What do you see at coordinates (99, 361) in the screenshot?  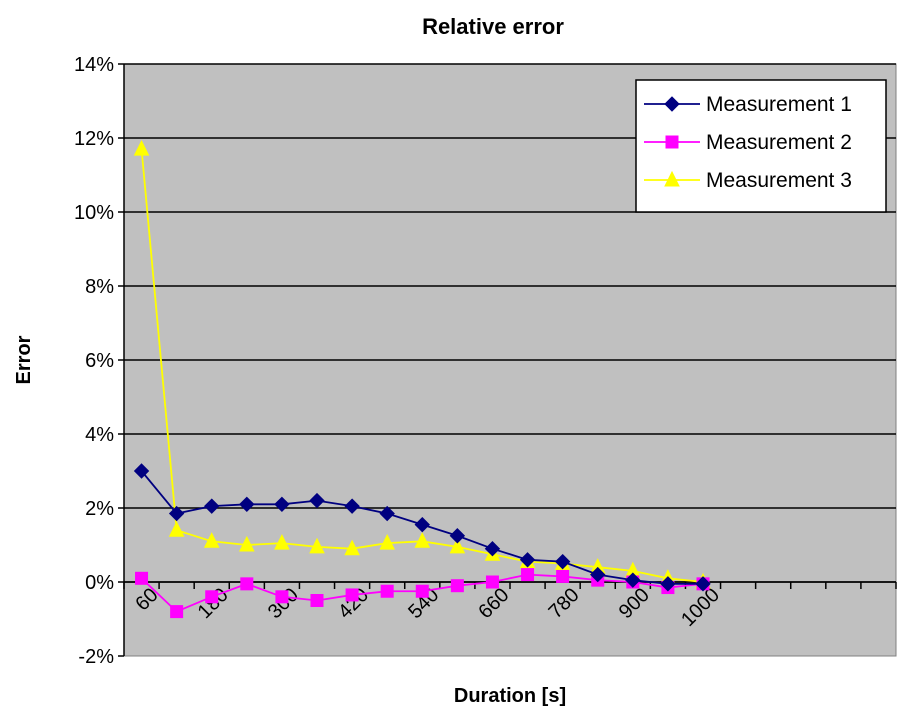 I see `y-tick-label: 6%` at bounding box center [99, 361].